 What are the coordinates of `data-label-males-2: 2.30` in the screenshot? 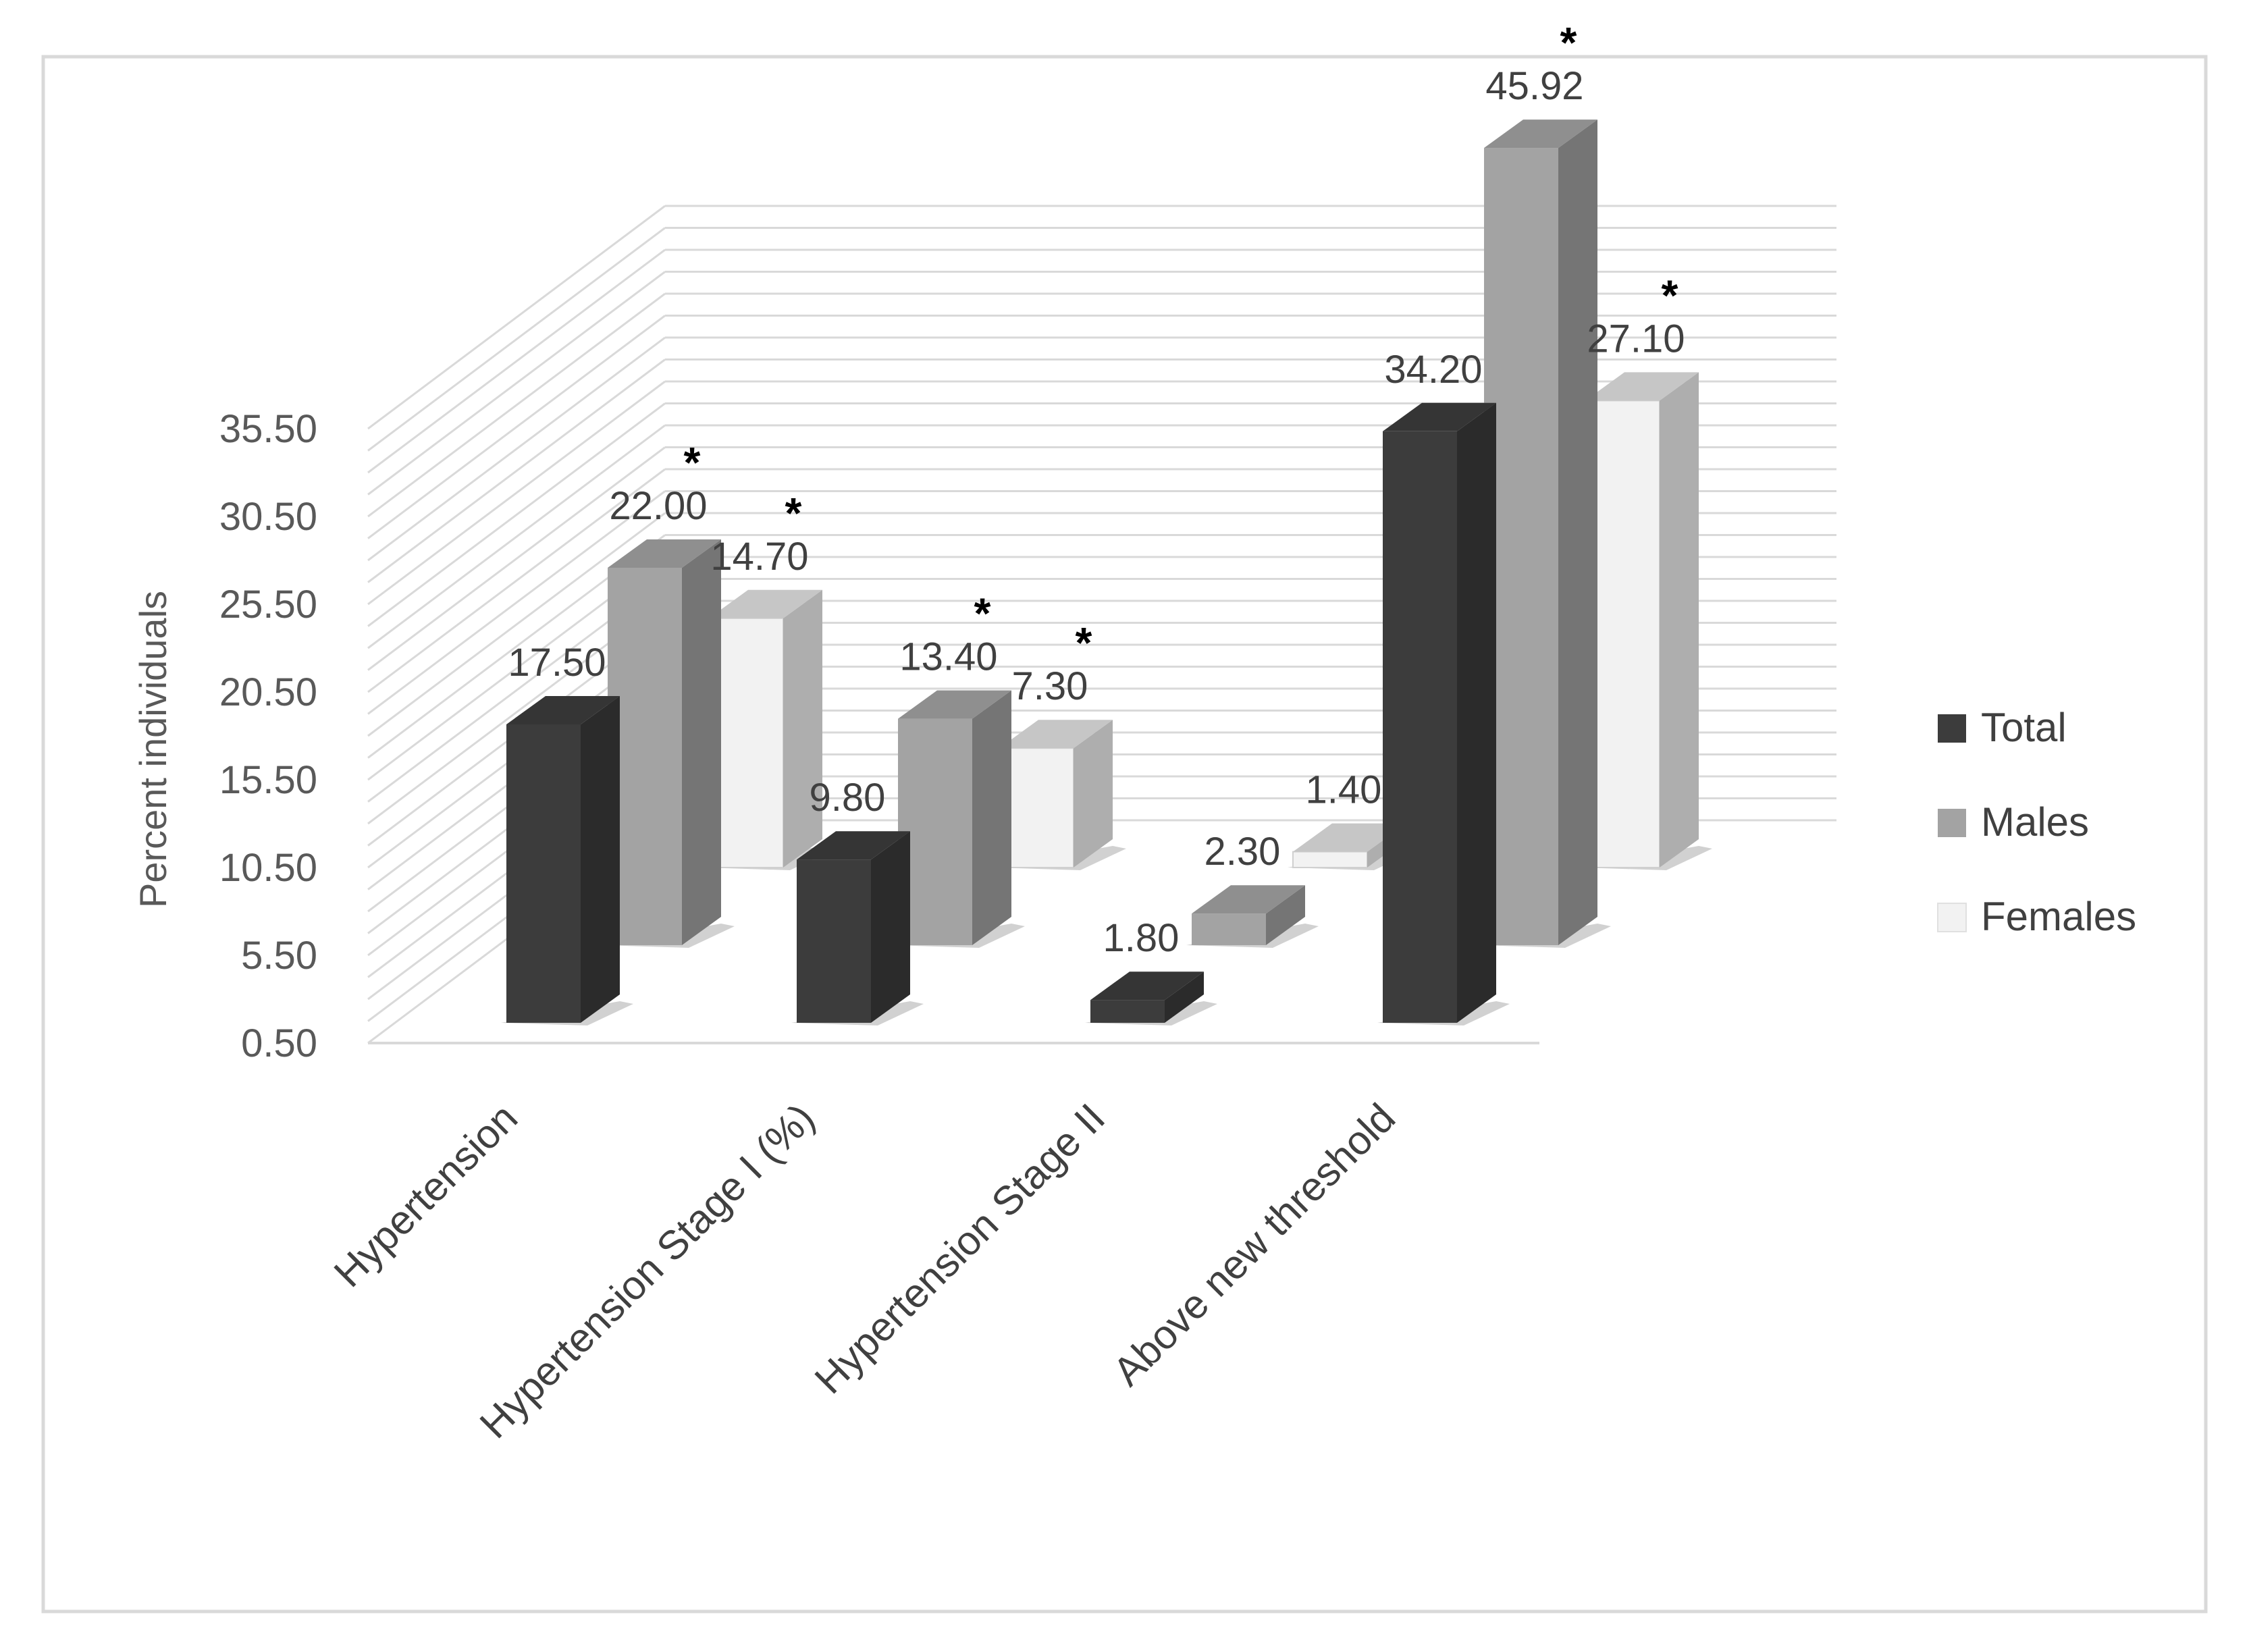 It's located at (1243, 852).